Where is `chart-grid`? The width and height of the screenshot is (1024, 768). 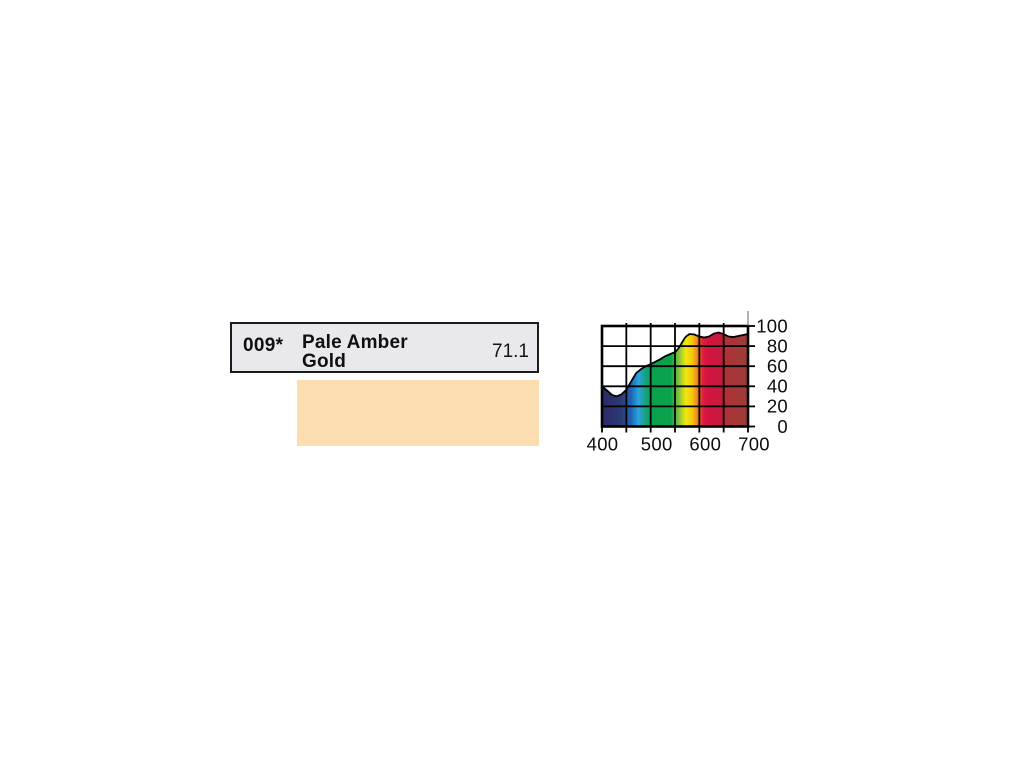 chart-grid is located at coordinates (675, 375).